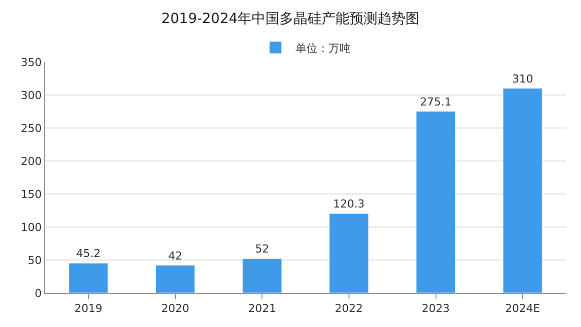  Describe the element at coordinates (175, 309) in the screenshot. I see `x-tick-label: 2020` at that location.